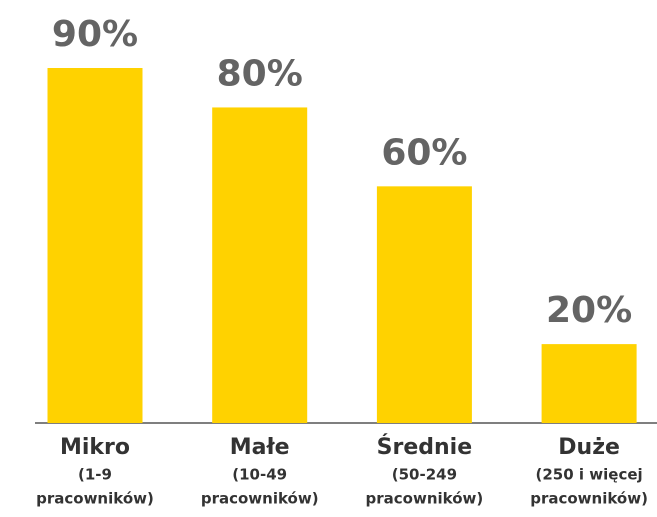 The image size is (657, 517). I want to click on category-detail: (1-9, so click(95, 475).